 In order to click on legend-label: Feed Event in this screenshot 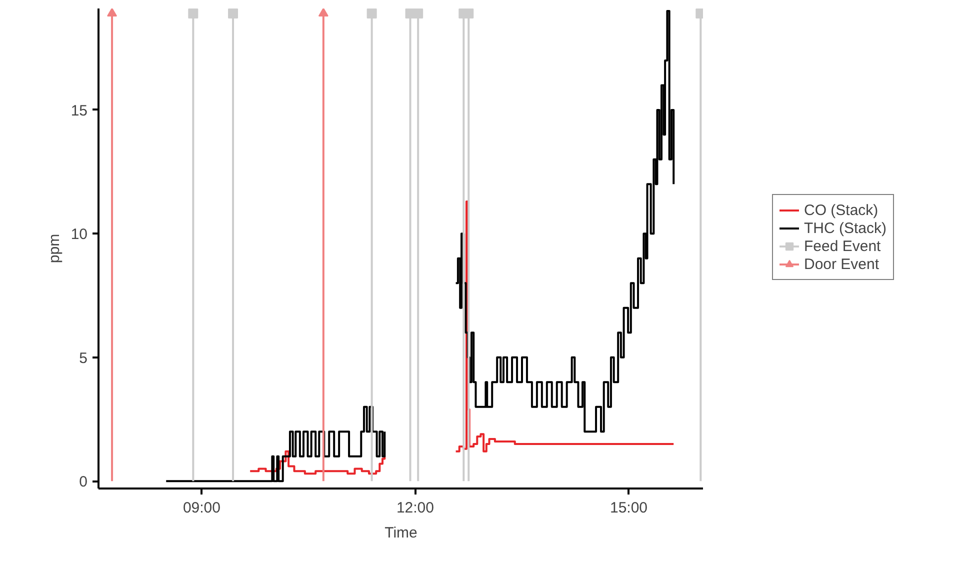, I will do `click(842, 246)`.